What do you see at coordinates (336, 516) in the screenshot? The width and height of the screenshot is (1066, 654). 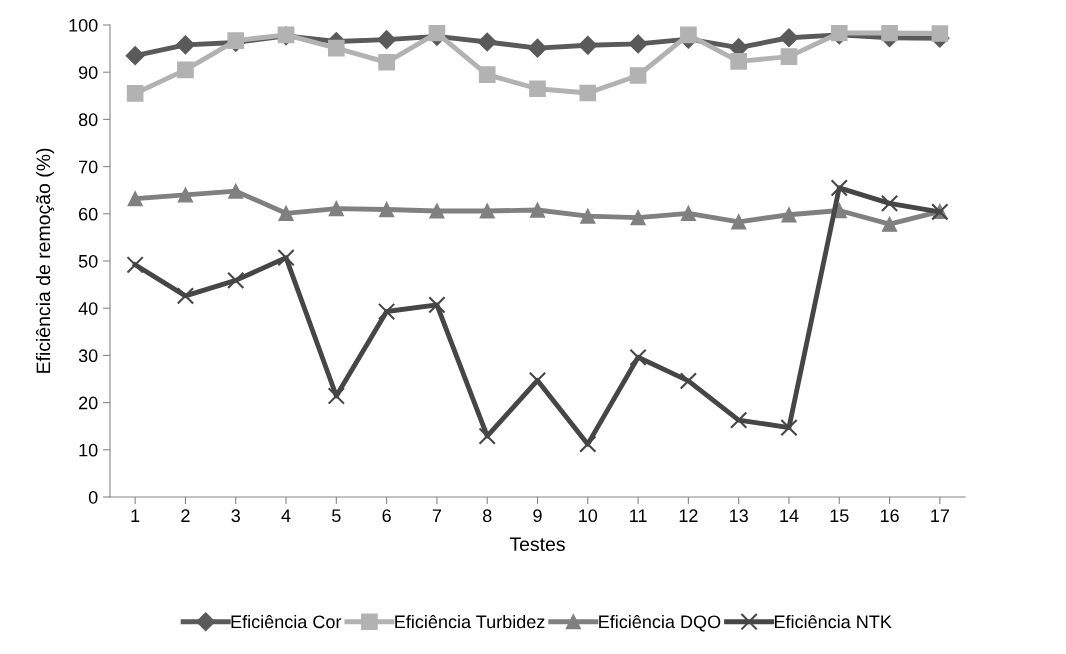 I see `x-tick-label: 5` at bounding box center [336, 516].